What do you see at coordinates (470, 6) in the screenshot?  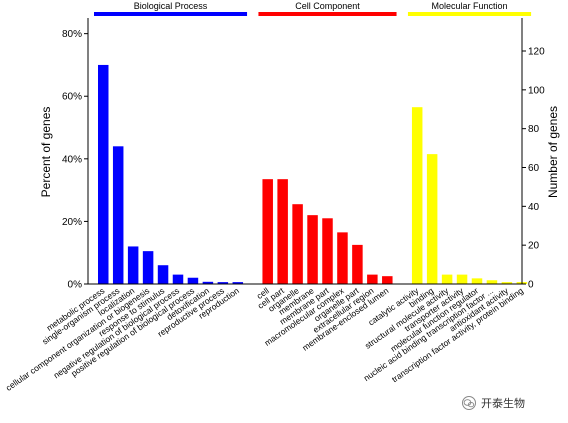 I see `group-header-label: Molecular Function` at bounding box center [470, 6].